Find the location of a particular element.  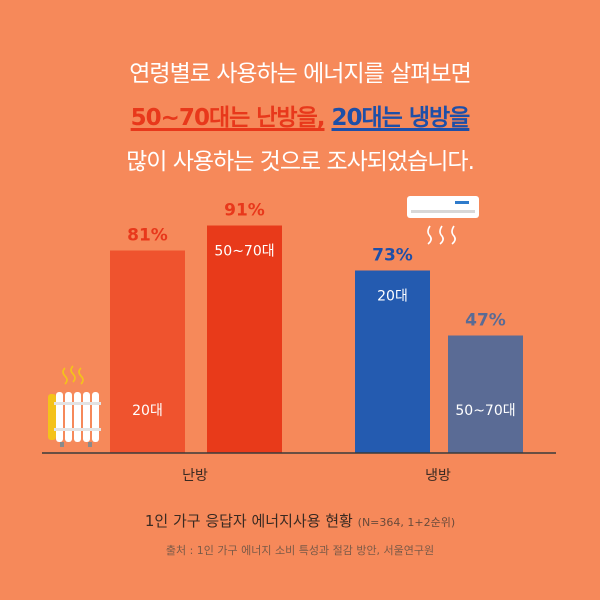

headline-line-3: 많이 사용하는 것으로 조사되었습니다. is located at coordinates (300, 162).